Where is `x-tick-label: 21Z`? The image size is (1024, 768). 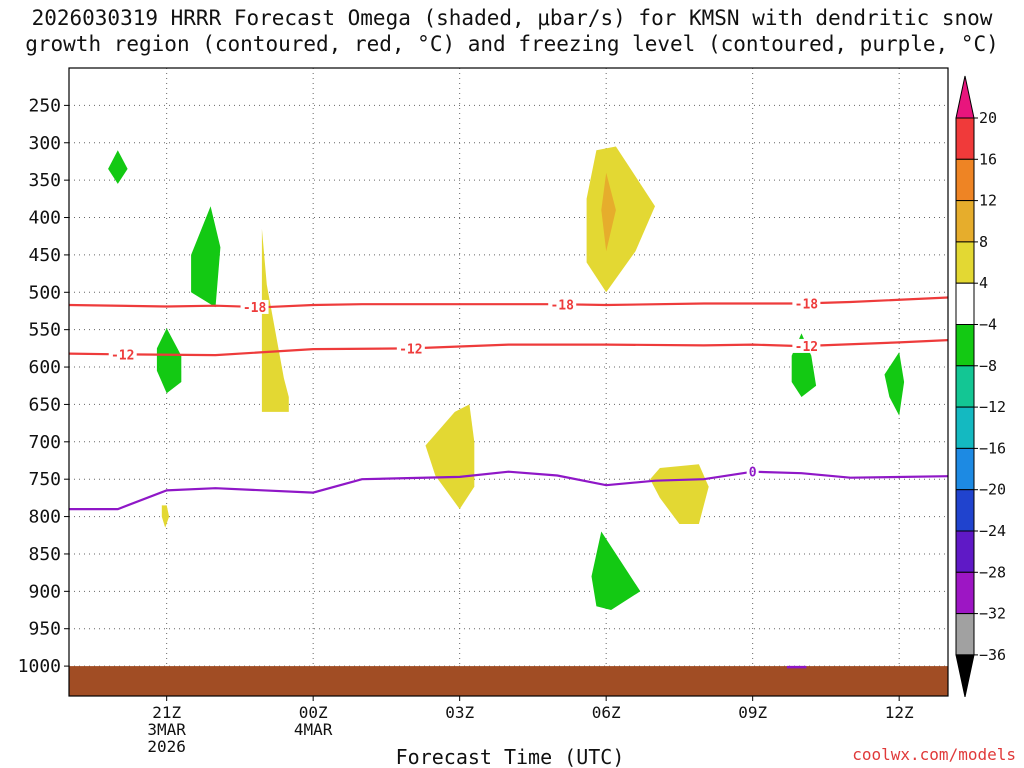
x-tick-label: 21Z is located at coordinates (166, 712).